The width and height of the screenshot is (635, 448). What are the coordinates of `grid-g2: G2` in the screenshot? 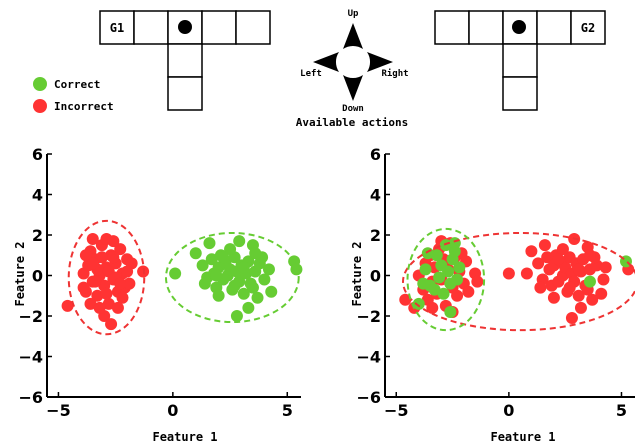 It's located at (520, 60).